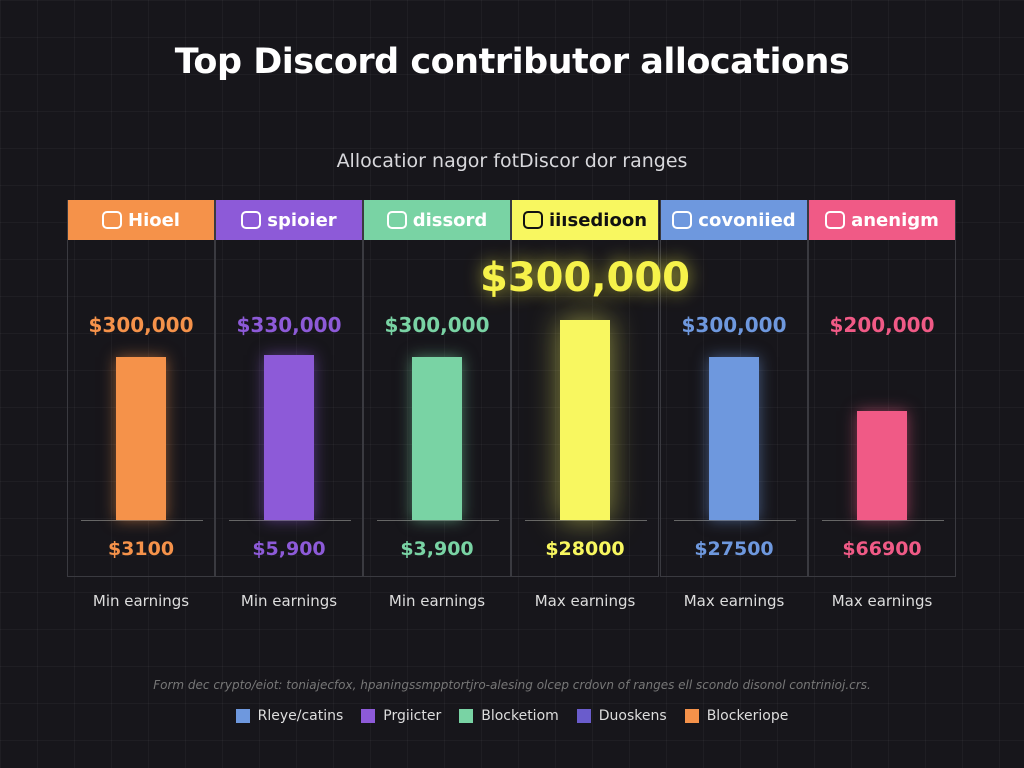 This screenshot has width=1024, height=768. What do you see at coordinates (450, 220) in the screenshot?
I see `category-label: dissord` at bounding box center [450, 220].